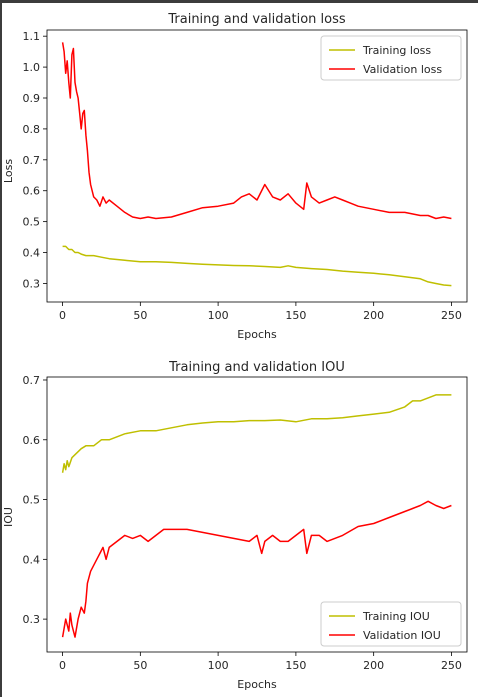  I want to click on loss-legend-box, so click(391, 58).